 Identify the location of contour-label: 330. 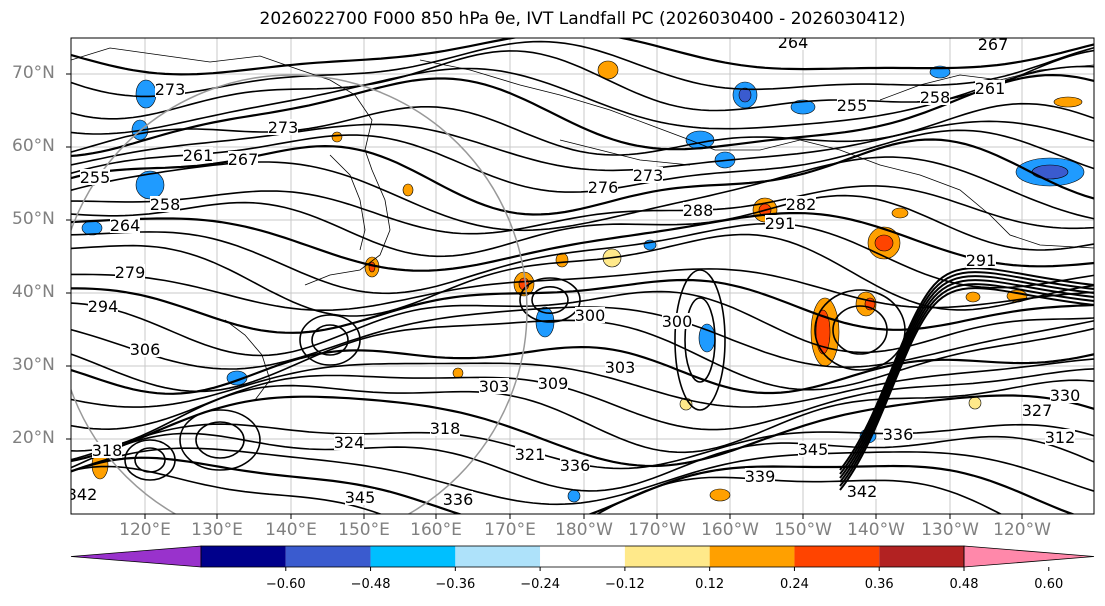
(1065, 395).